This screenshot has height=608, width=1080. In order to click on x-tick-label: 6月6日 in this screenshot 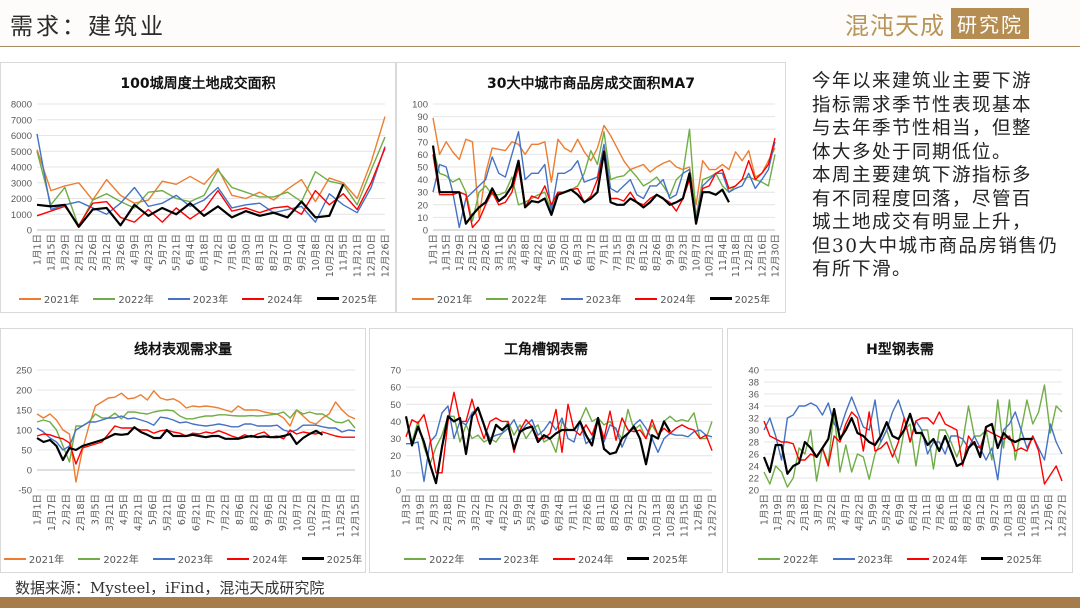, I will do `click(182, 509)`.